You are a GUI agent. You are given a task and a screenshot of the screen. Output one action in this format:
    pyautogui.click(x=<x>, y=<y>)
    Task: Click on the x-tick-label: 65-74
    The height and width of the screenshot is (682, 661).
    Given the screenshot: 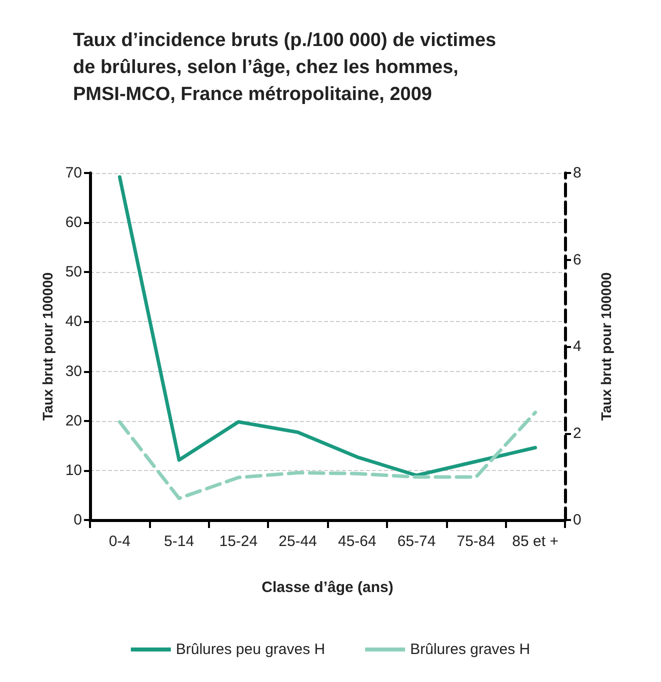 What is the action you would take?
    pyautogui.click(x=416, y=541)
    